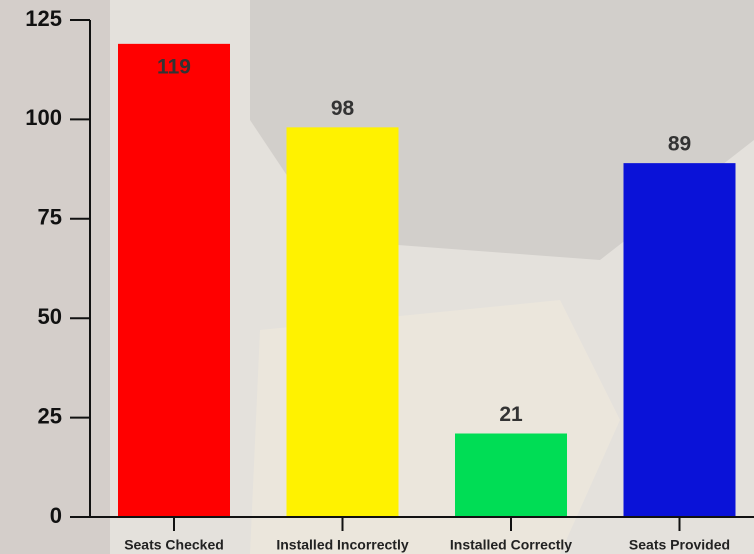 The image size is (754, 554). Describe the element at coordinates (50, 217) in the screenshot. I see `y-tick-label: 75` at that location.